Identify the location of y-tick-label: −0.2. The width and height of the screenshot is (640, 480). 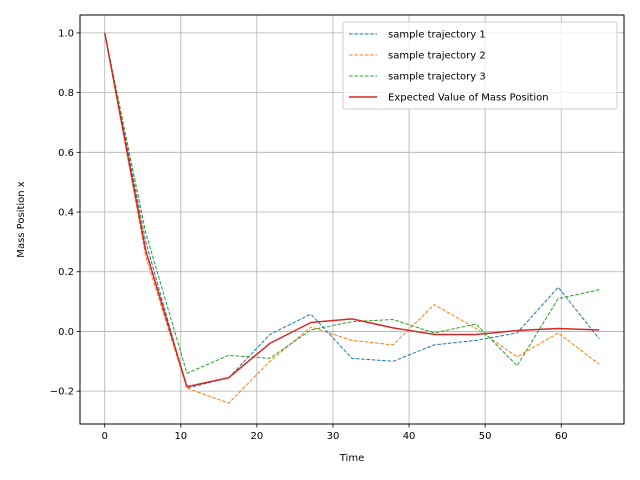
(62, 392).